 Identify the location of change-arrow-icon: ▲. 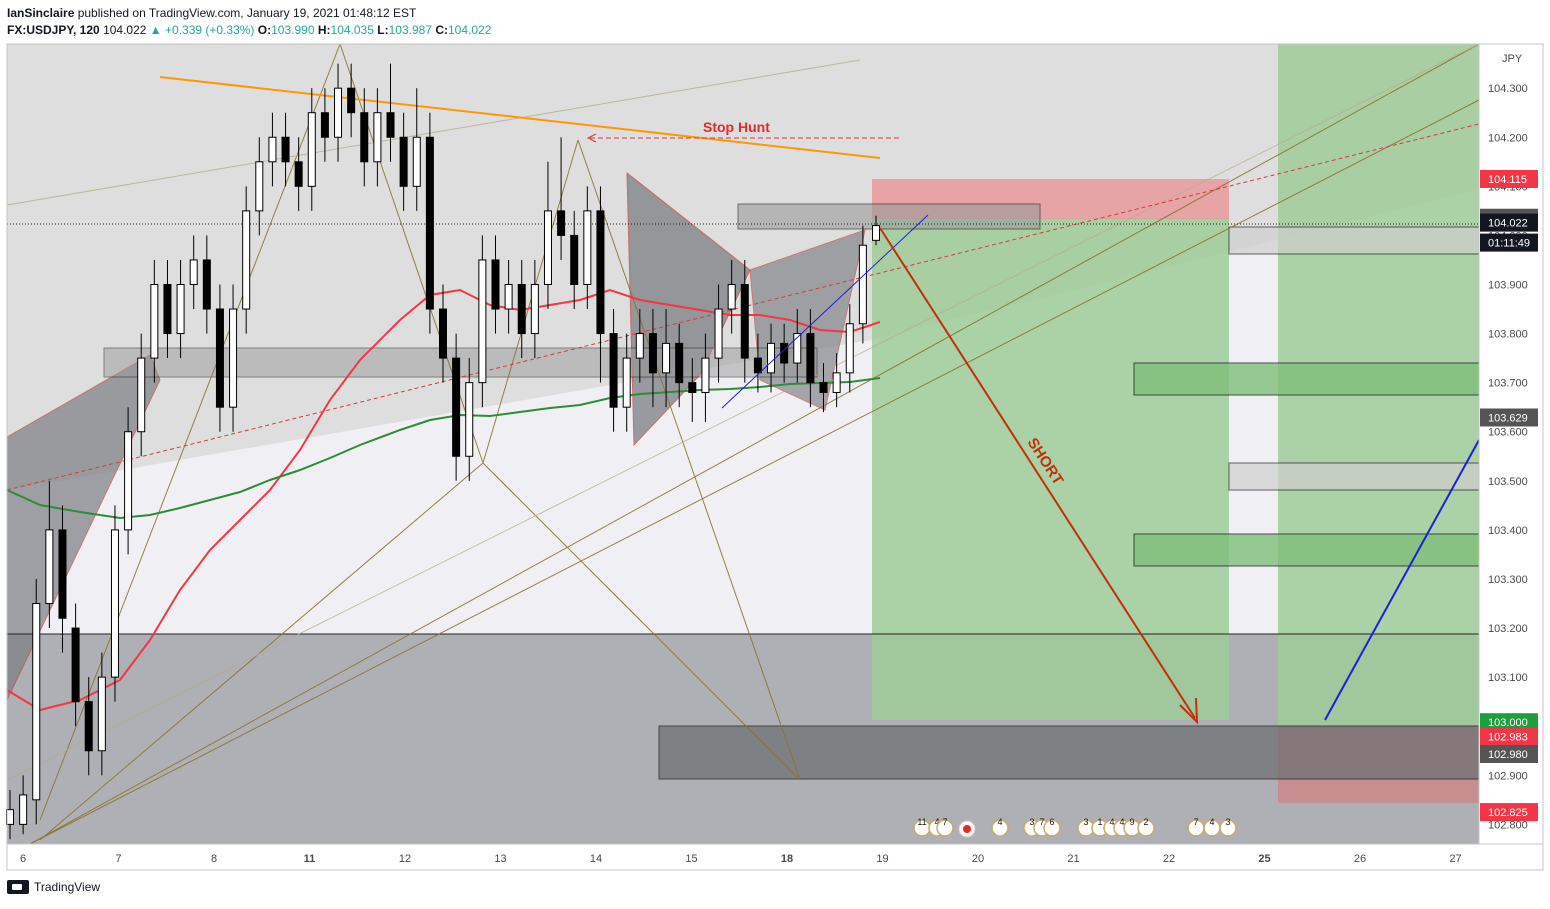
(155, 30).